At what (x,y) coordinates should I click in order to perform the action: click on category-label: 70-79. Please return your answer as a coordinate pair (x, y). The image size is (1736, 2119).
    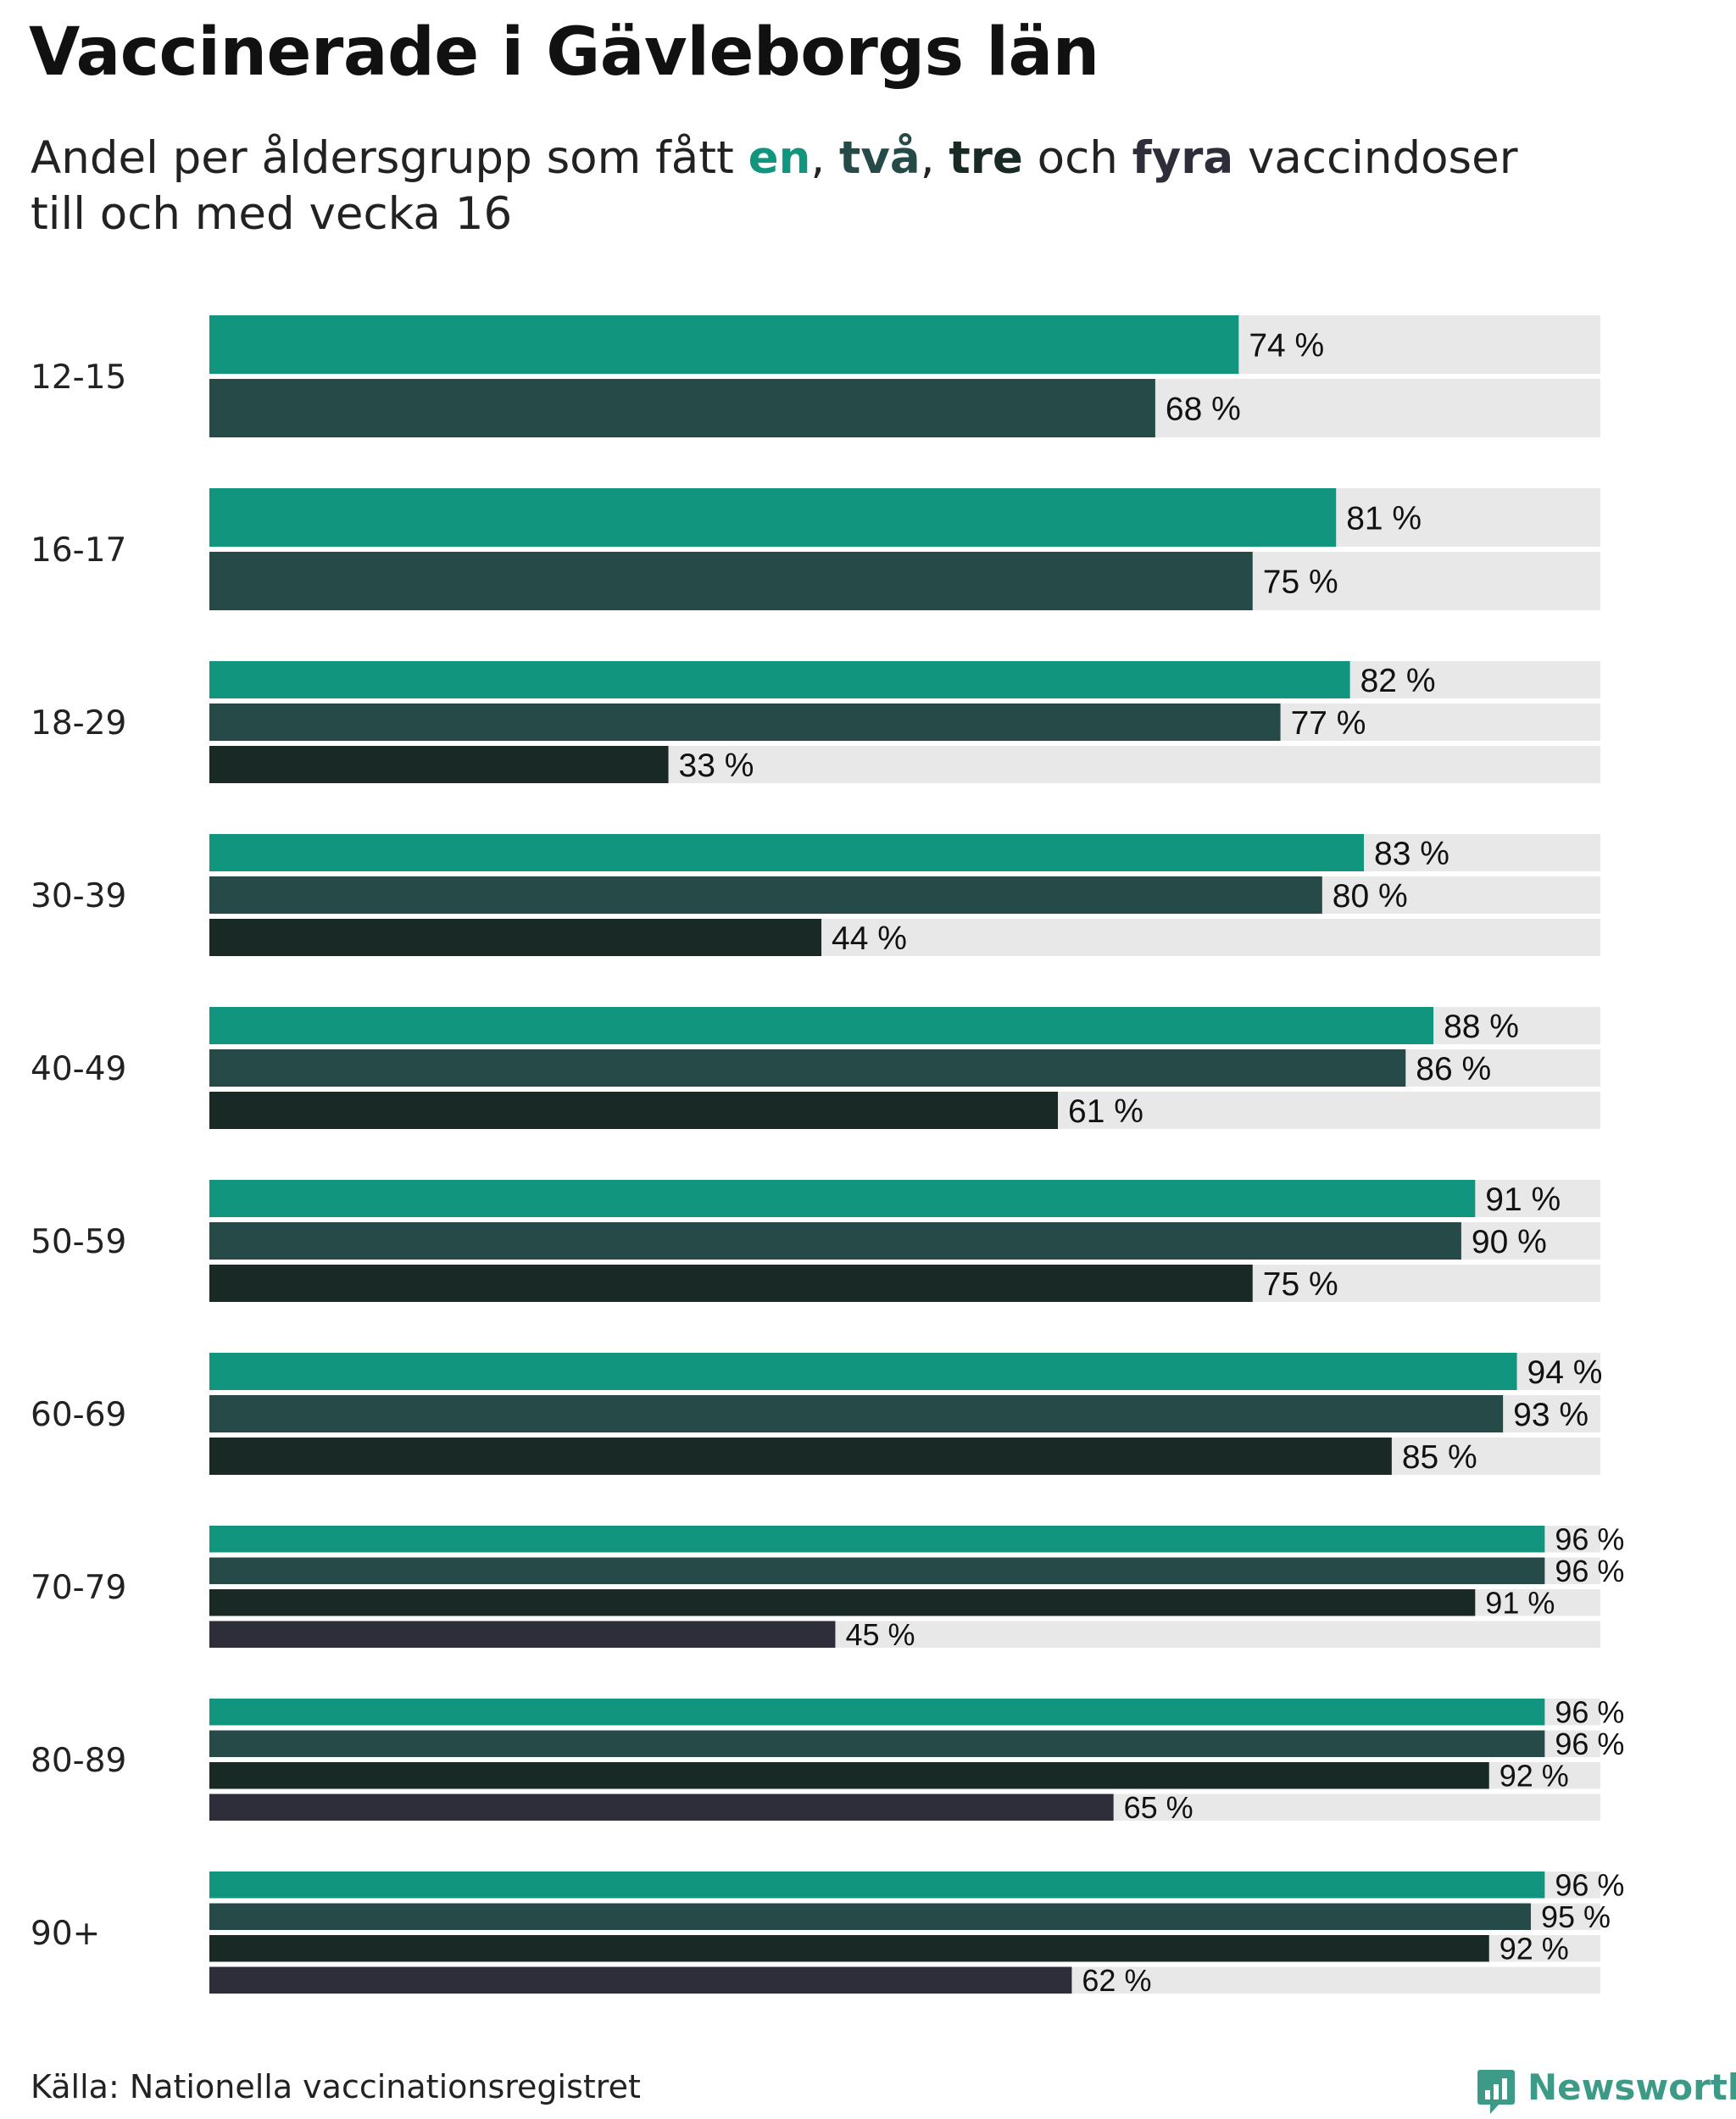
    Looking at the image, I should click on (78, 1588).